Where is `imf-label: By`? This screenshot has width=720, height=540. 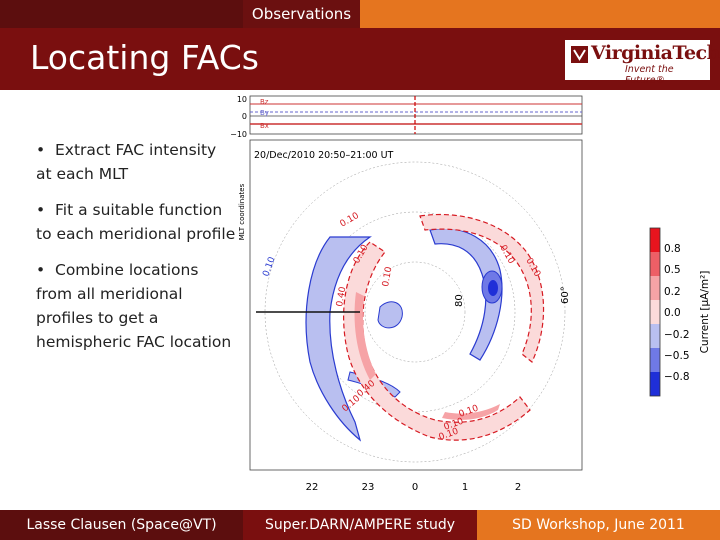 imf-label: By is located at coordinates (264, 113).